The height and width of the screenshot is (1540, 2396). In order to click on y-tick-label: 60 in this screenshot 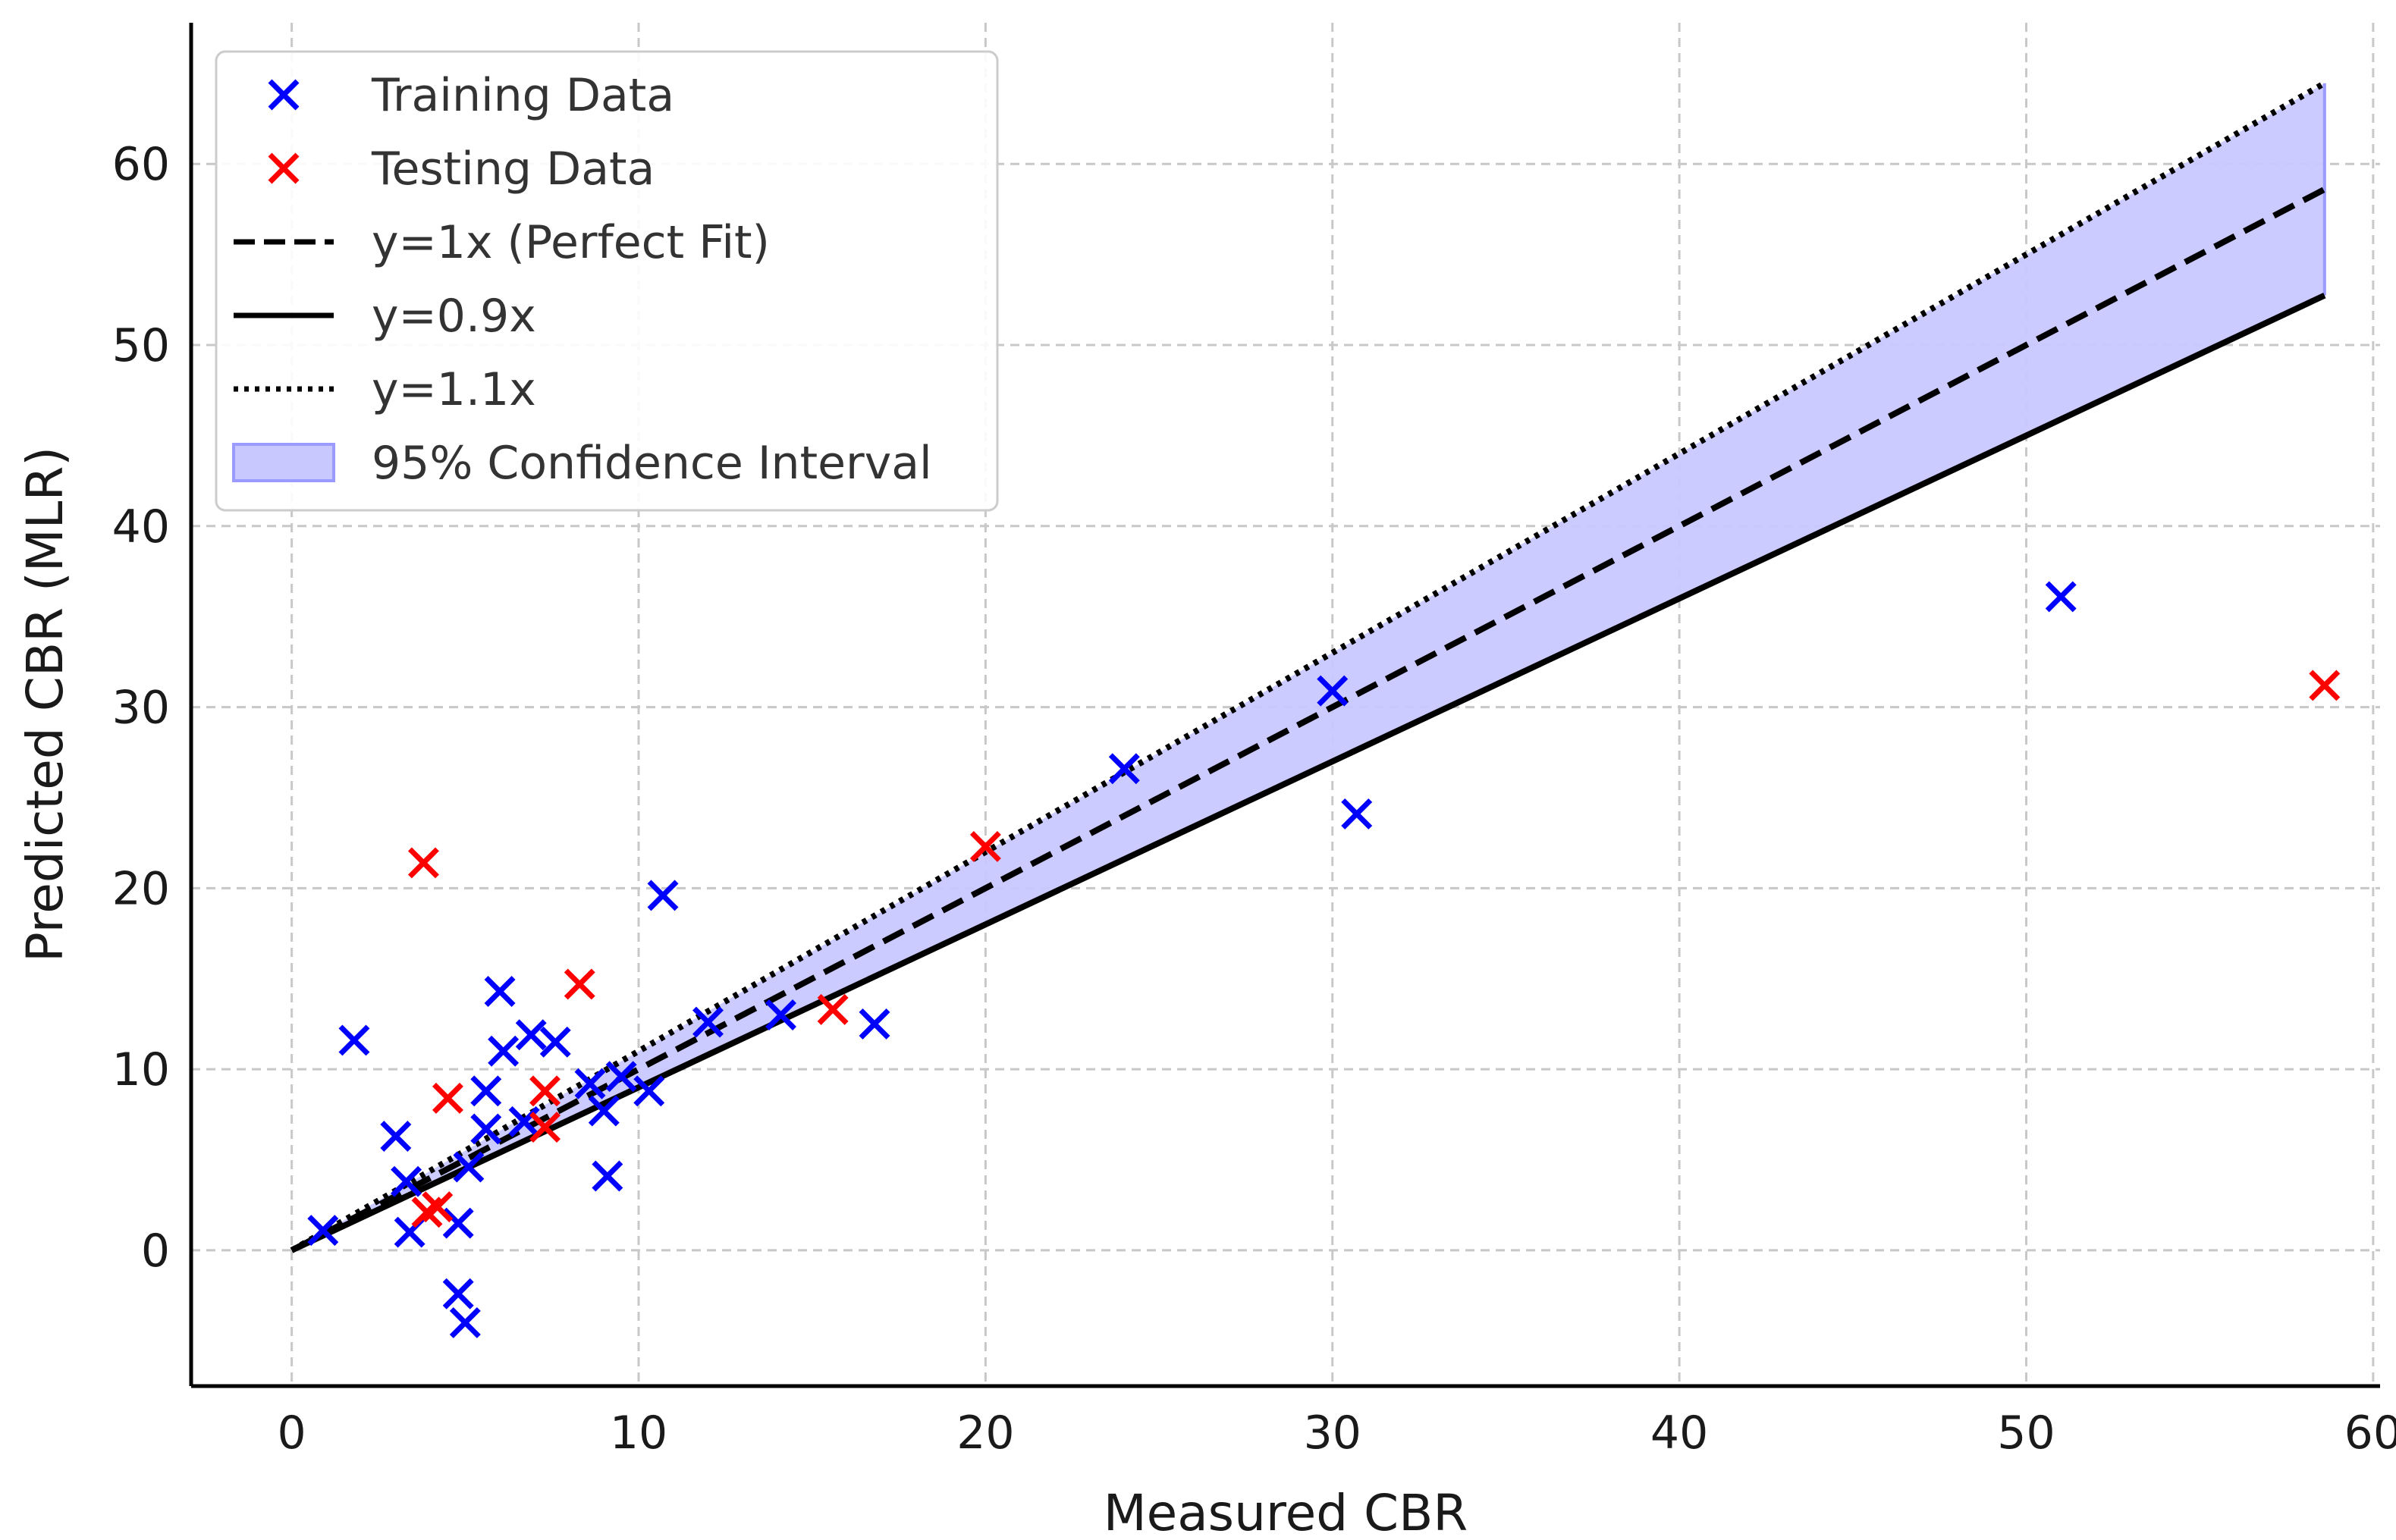, I will do `click(141, 165)`.